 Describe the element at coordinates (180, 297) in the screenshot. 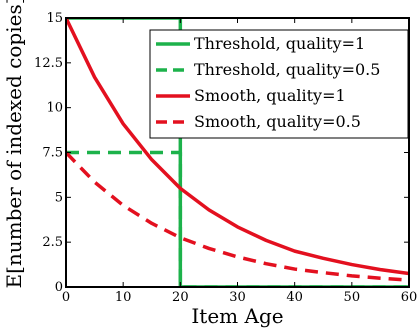

I see `x-tick-label: 20` at that location.